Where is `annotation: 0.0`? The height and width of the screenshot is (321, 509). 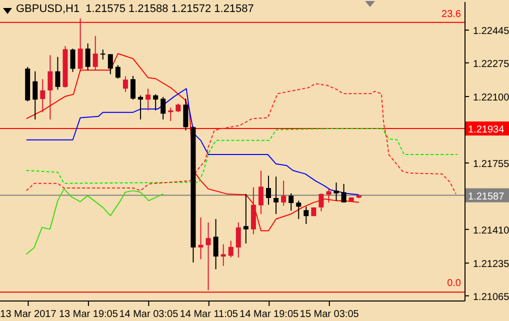 annotation: 0.0 is located at coordinates (454, 283).